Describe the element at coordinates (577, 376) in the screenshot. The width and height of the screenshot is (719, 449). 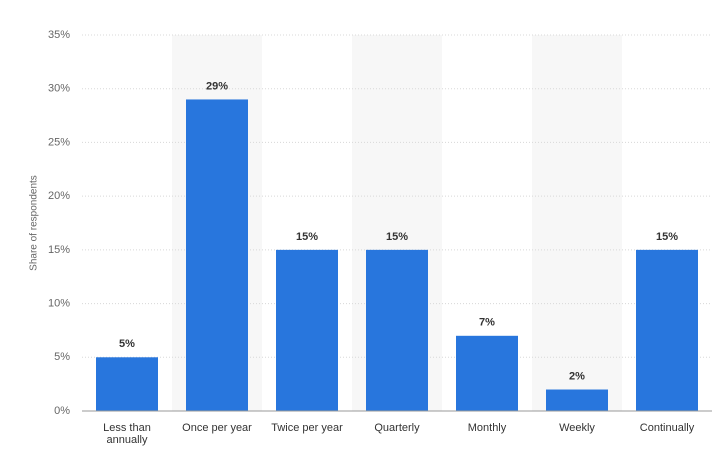
I see `value-label: 2%` at that location.